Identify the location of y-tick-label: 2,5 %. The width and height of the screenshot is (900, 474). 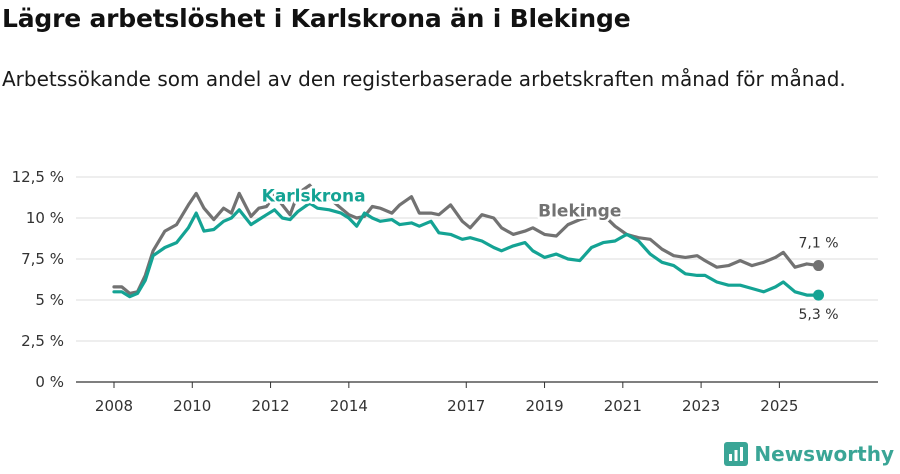
(42, 341).